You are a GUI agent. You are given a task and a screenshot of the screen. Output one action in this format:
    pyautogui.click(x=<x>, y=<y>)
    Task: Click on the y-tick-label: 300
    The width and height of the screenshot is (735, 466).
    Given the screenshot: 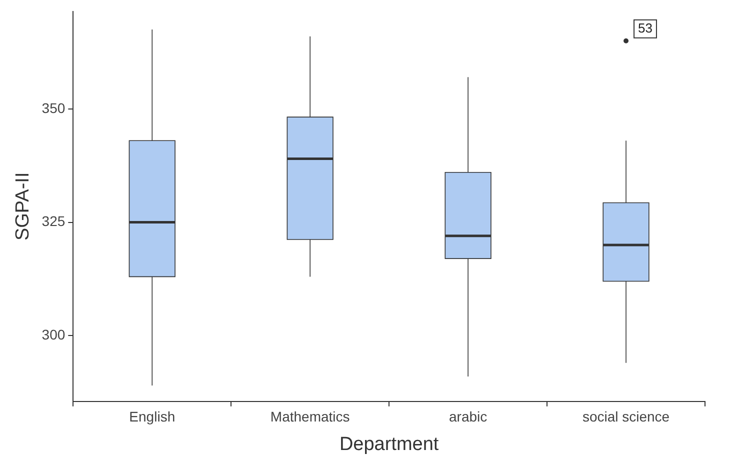 What is the action you would take?
    pyautogui.click(x=54, y=334)
    